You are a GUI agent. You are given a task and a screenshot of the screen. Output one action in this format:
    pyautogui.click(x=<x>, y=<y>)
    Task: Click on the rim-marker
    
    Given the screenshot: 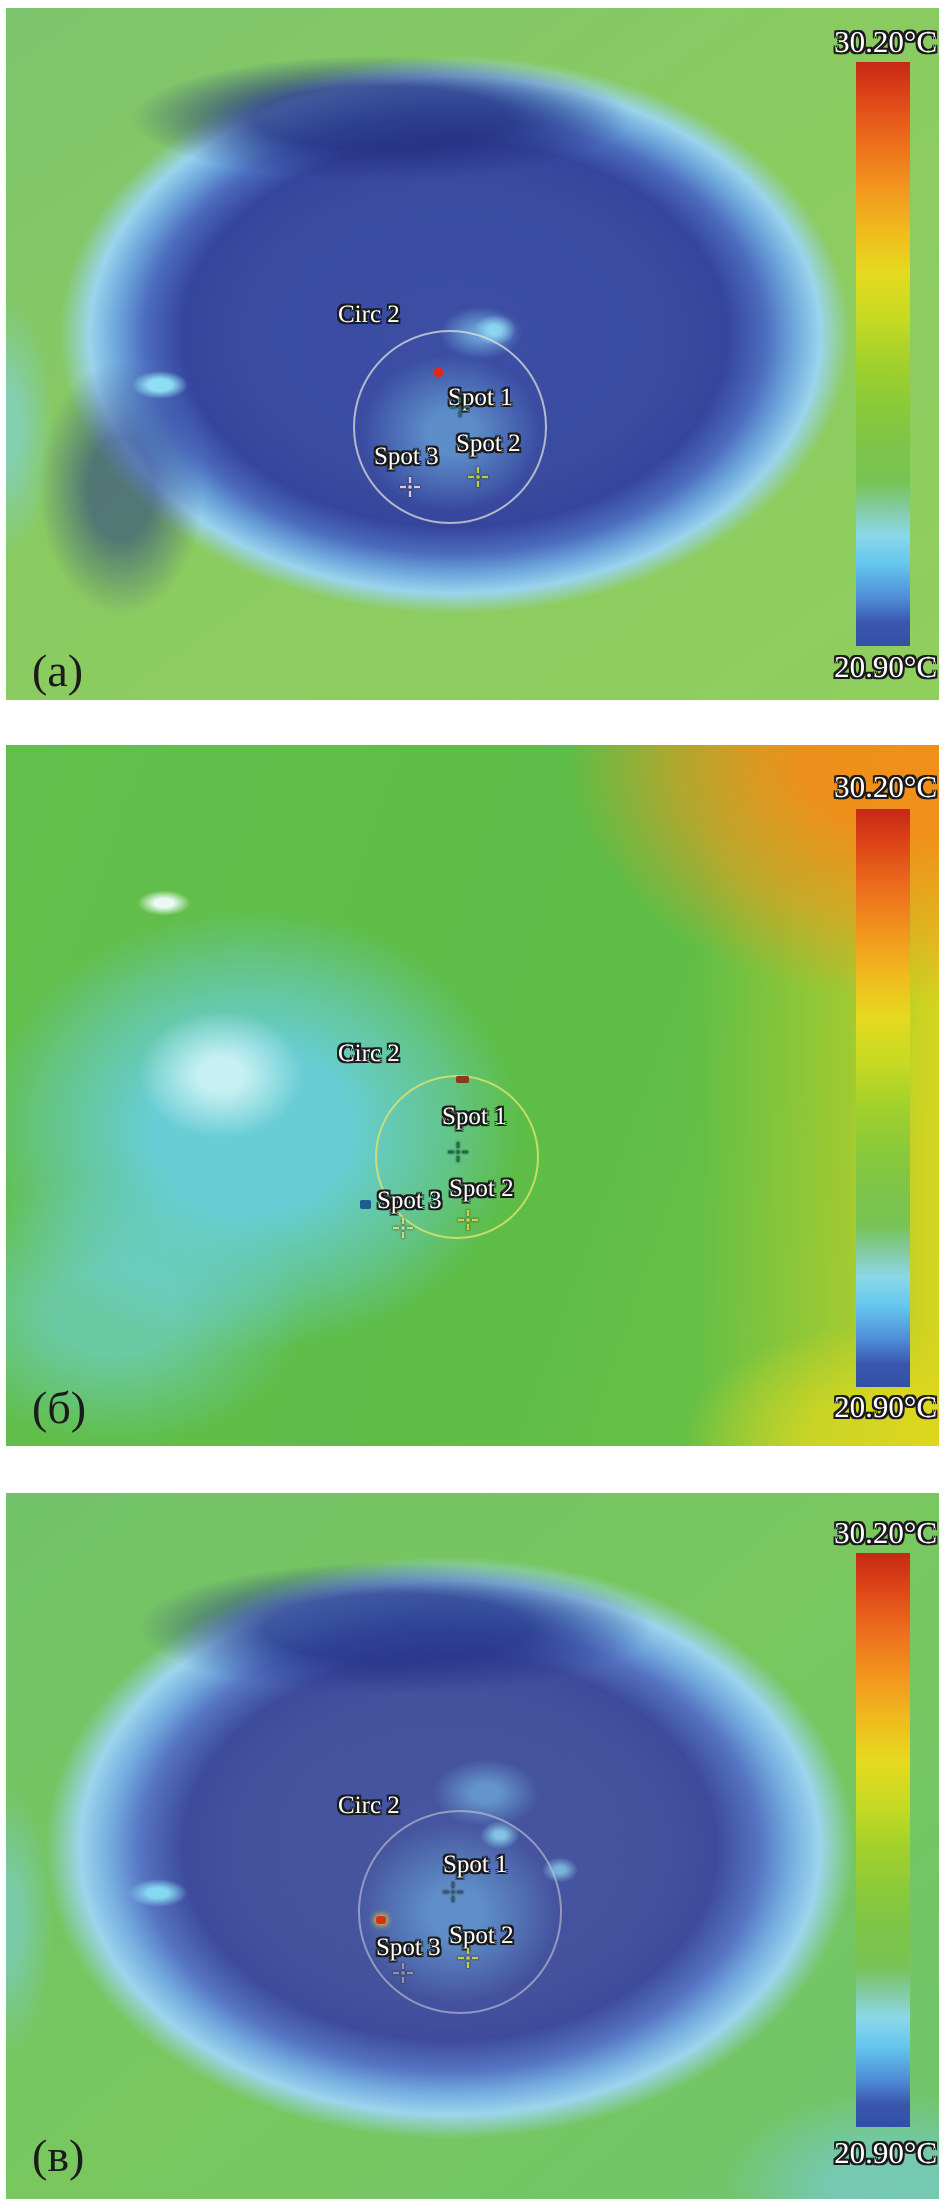 What is the action you would take?
    pyautogui.click(x=462, y=1079)
    